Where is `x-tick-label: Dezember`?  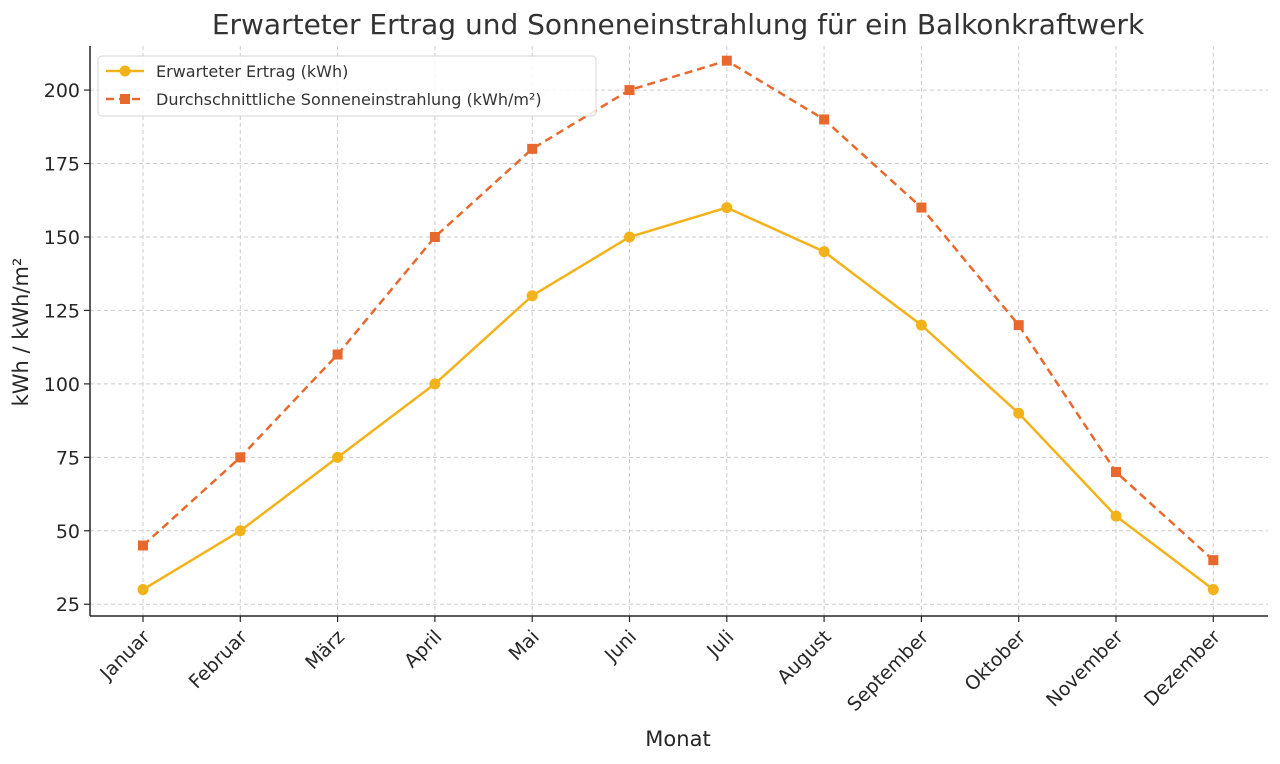 x-tick-label: Dezember is located at coordinates (1182, 668).